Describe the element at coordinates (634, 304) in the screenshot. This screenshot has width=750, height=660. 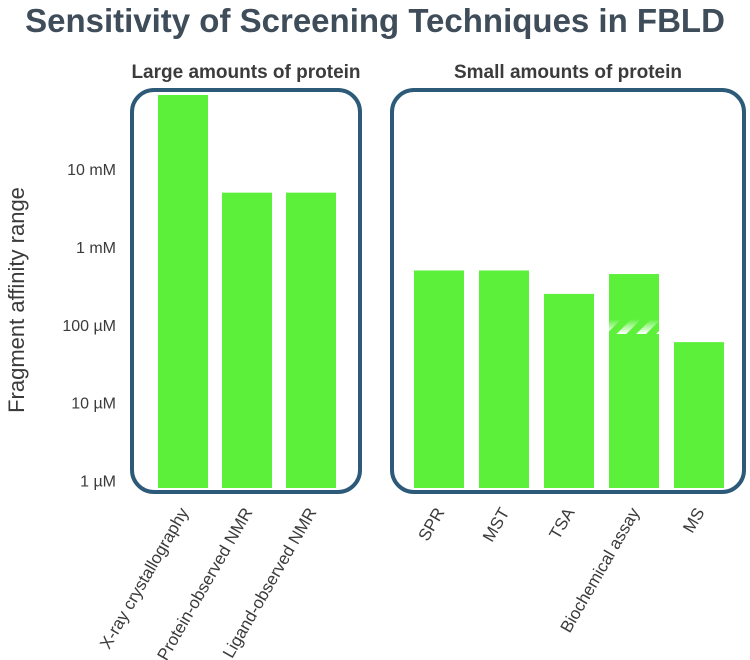
I see `bar-uncertainty-stripes` at that location.